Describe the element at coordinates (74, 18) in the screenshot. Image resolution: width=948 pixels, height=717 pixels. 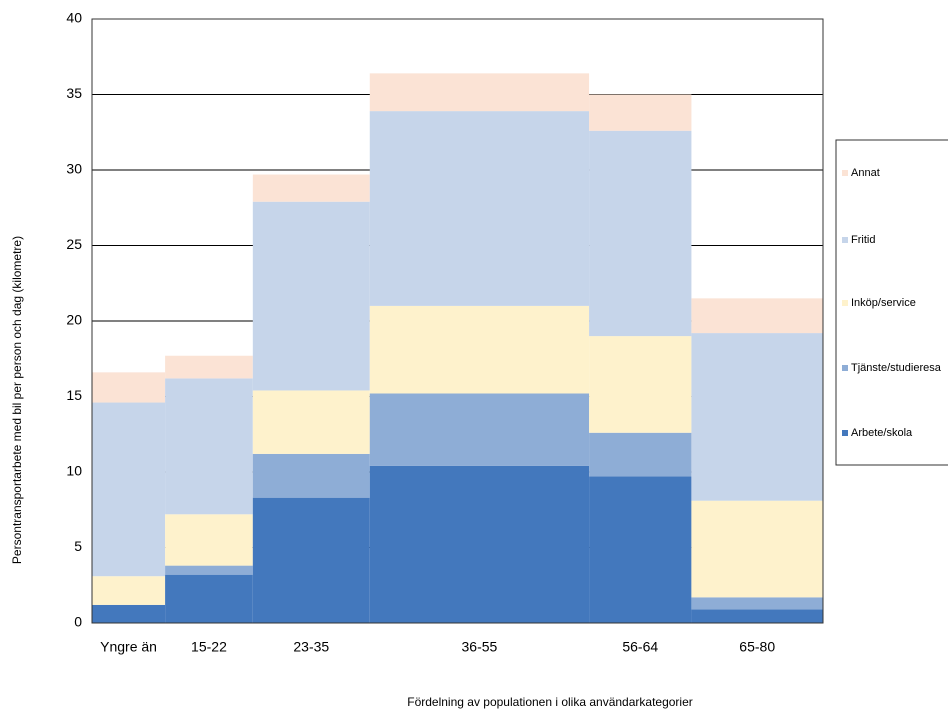
I see `y-tick-label: 40` at that location.